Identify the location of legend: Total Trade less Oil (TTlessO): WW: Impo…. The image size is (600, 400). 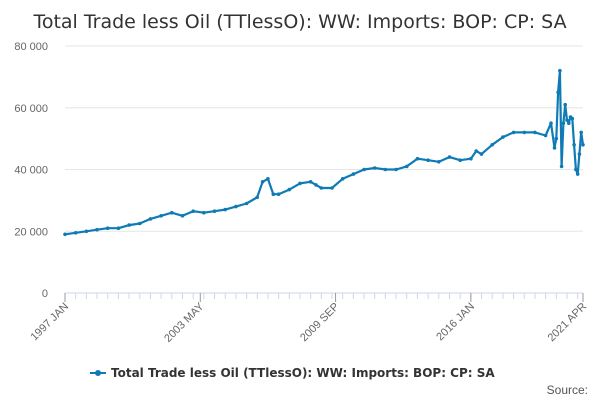
(292, 373).